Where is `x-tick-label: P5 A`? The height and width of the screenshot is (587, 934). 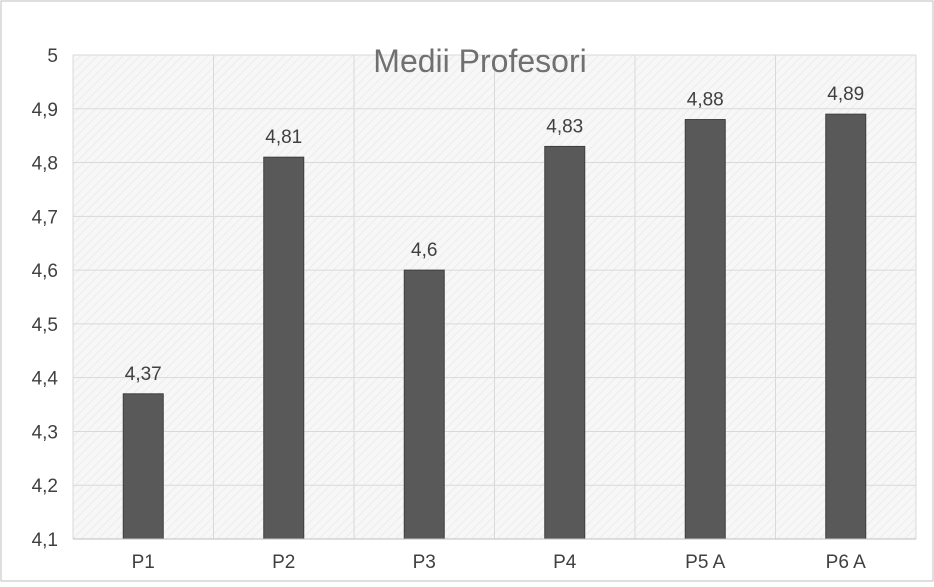
x-tick-label: P5 A is located at coordinates (705, 562).